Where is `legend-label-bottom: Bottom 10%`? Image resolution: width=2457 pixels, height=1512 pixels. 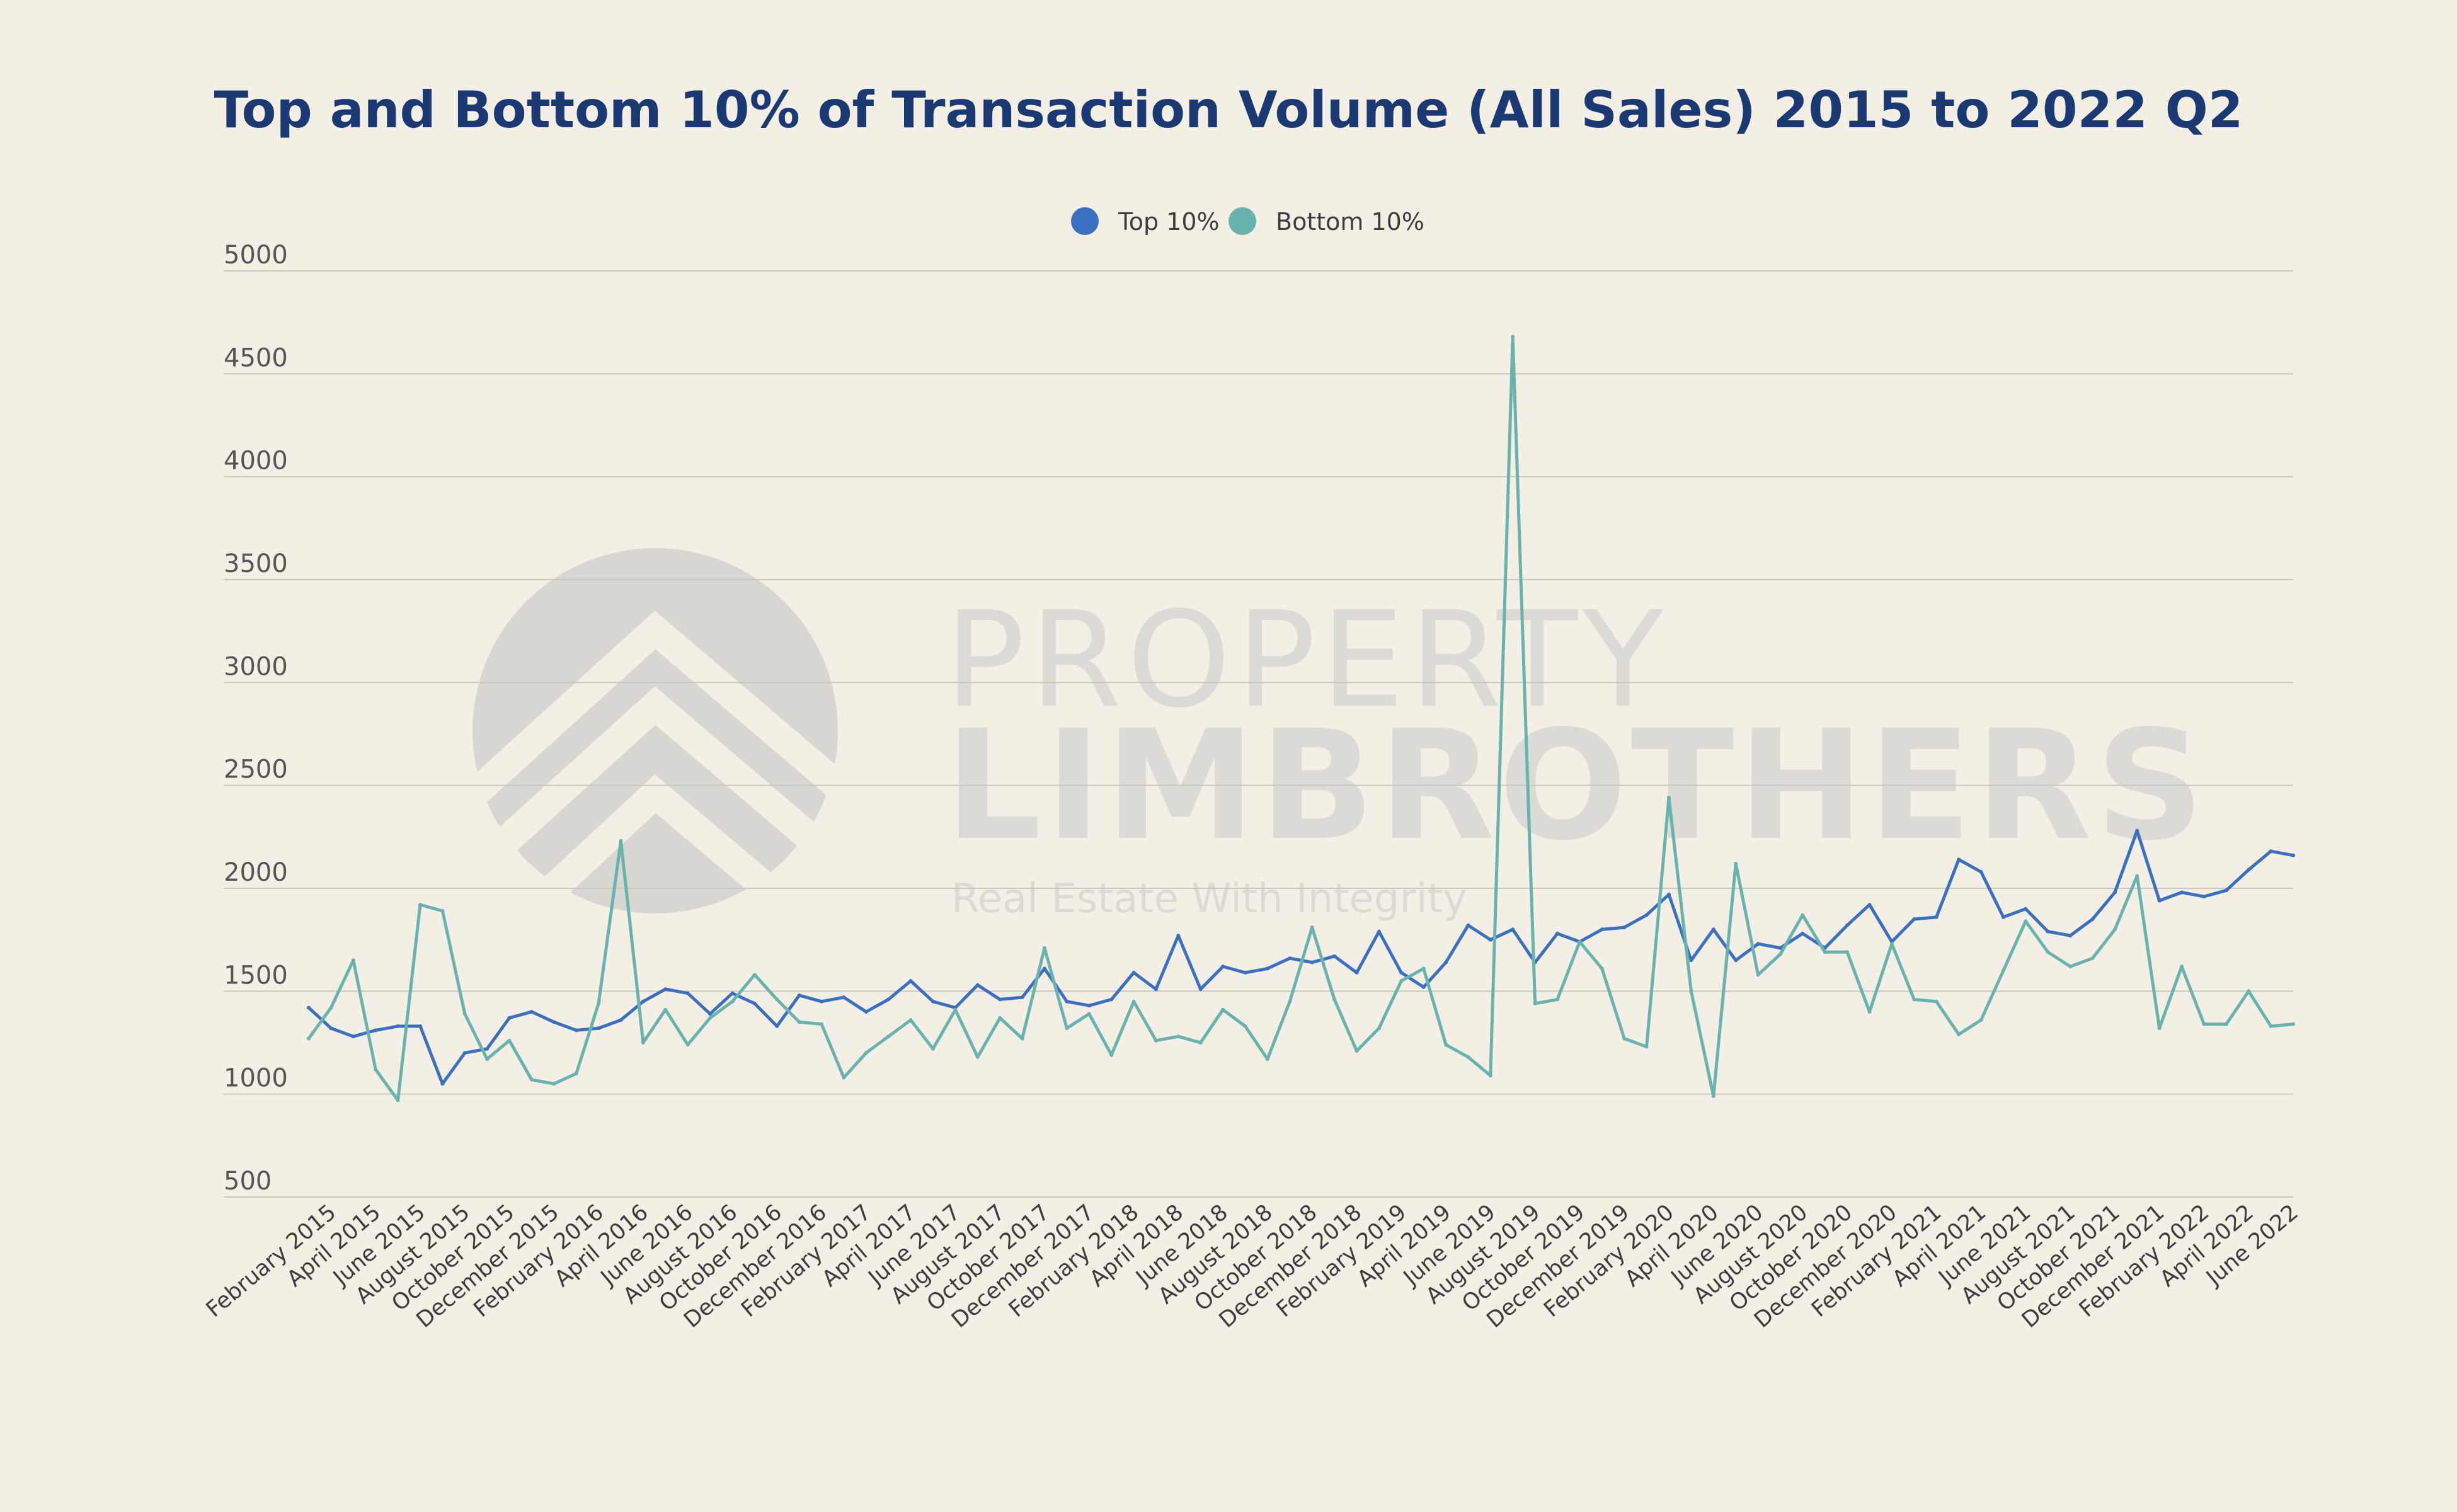
legend-label-bottom: Bottom 10% is located at coordinates (1350, 222).